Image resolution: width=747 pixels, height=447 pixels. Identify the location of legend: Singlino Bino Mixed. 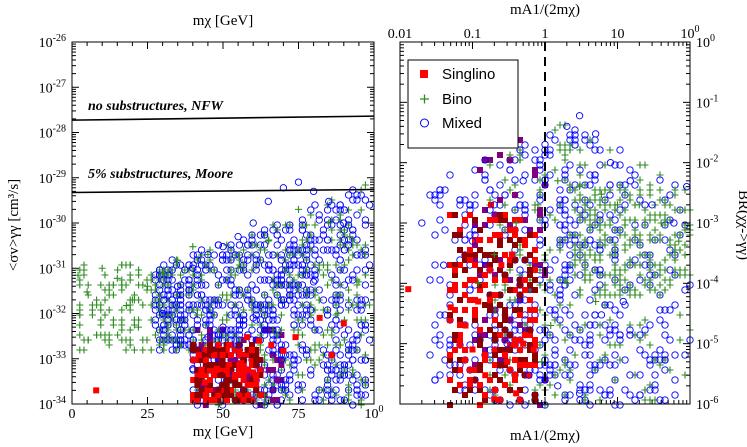
(463, 104).